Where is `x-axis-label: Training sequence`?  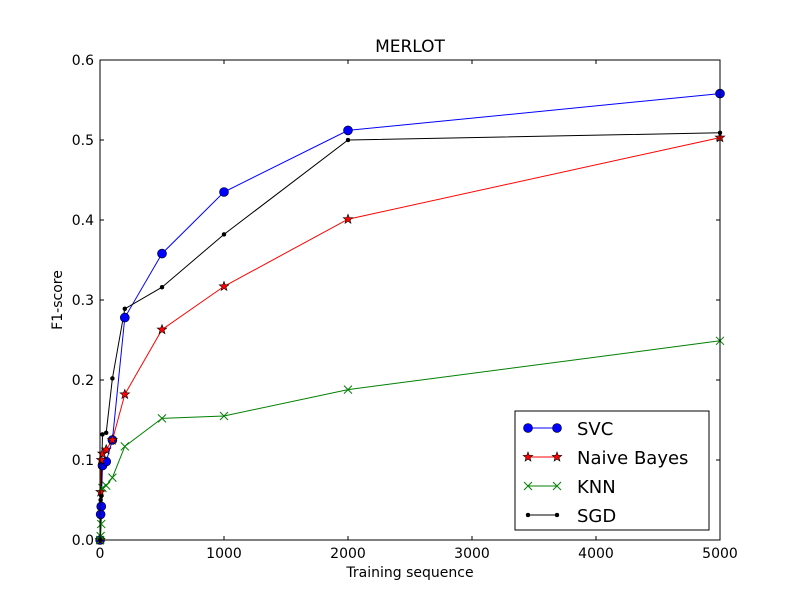
x-axis-label: Training sequence is located at coordinates (409, 573).